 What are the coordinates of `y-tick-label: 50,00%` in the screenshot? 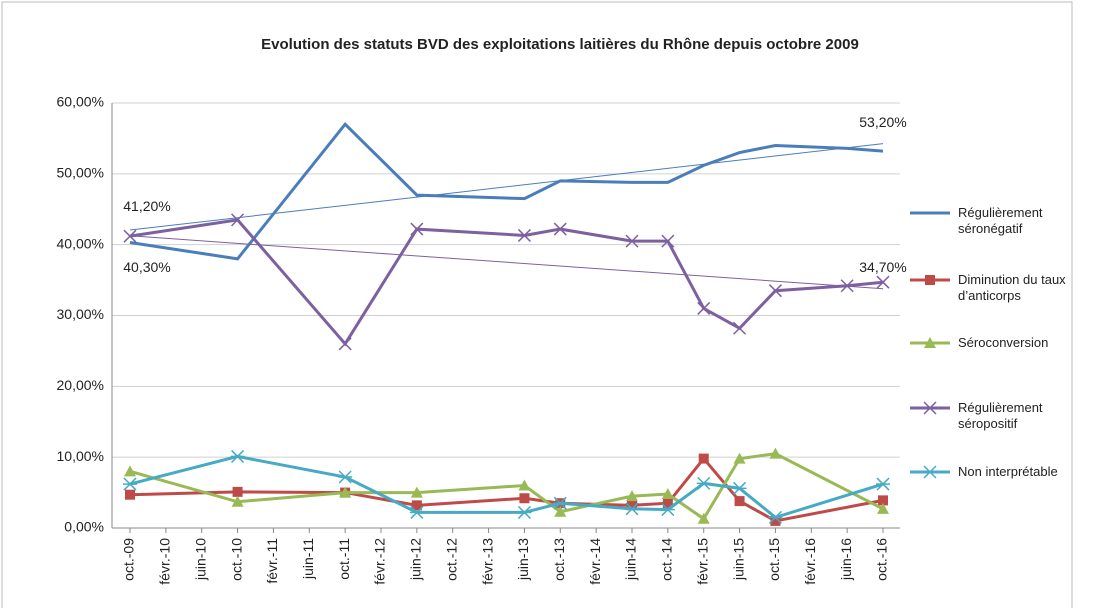 It's located at (80, 173).